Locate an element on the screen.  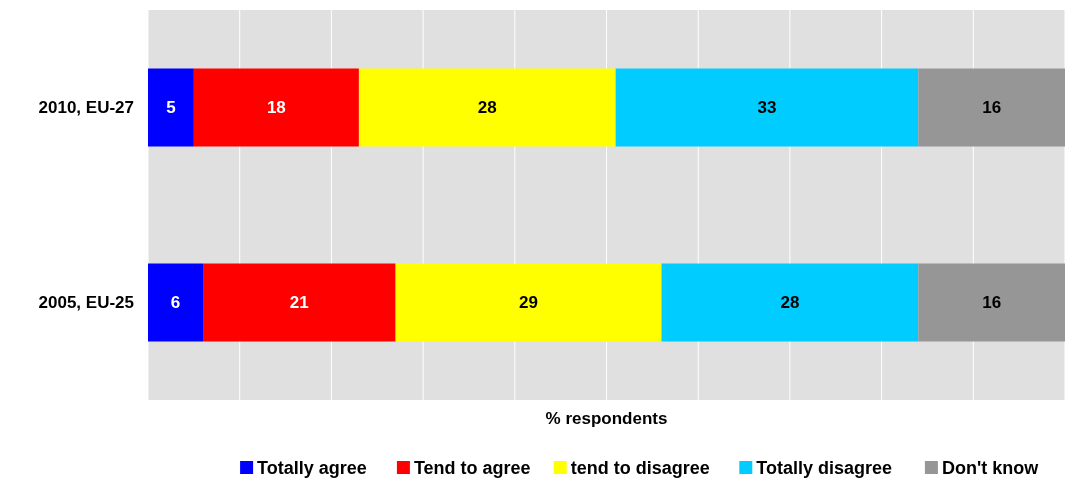
data-label: 5 is located at coordinates (171, 108).